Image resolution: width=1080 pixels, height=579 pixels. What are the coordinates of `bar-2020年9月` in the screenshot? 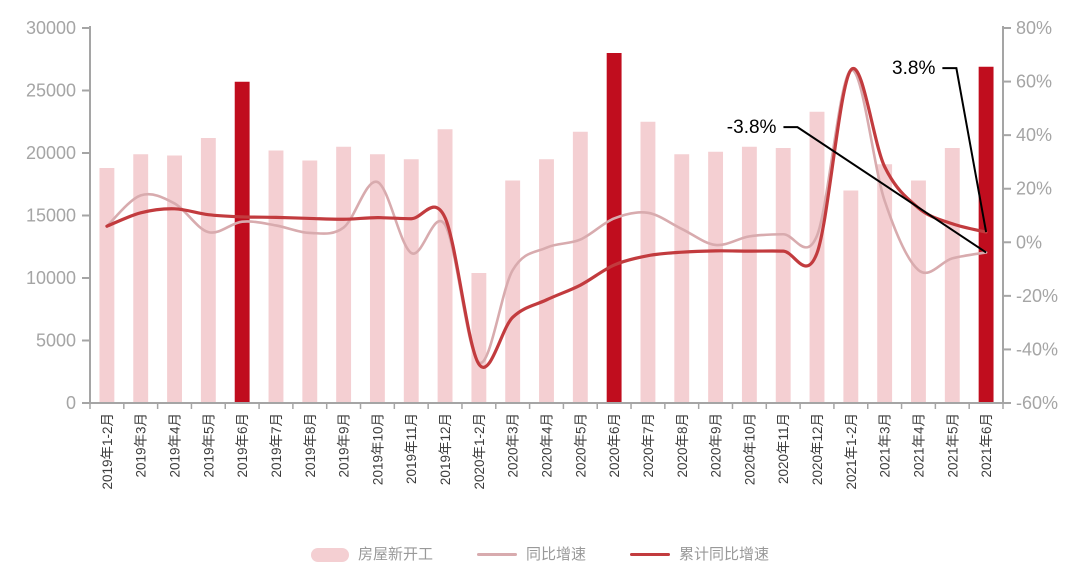 It's located at (716, 277).